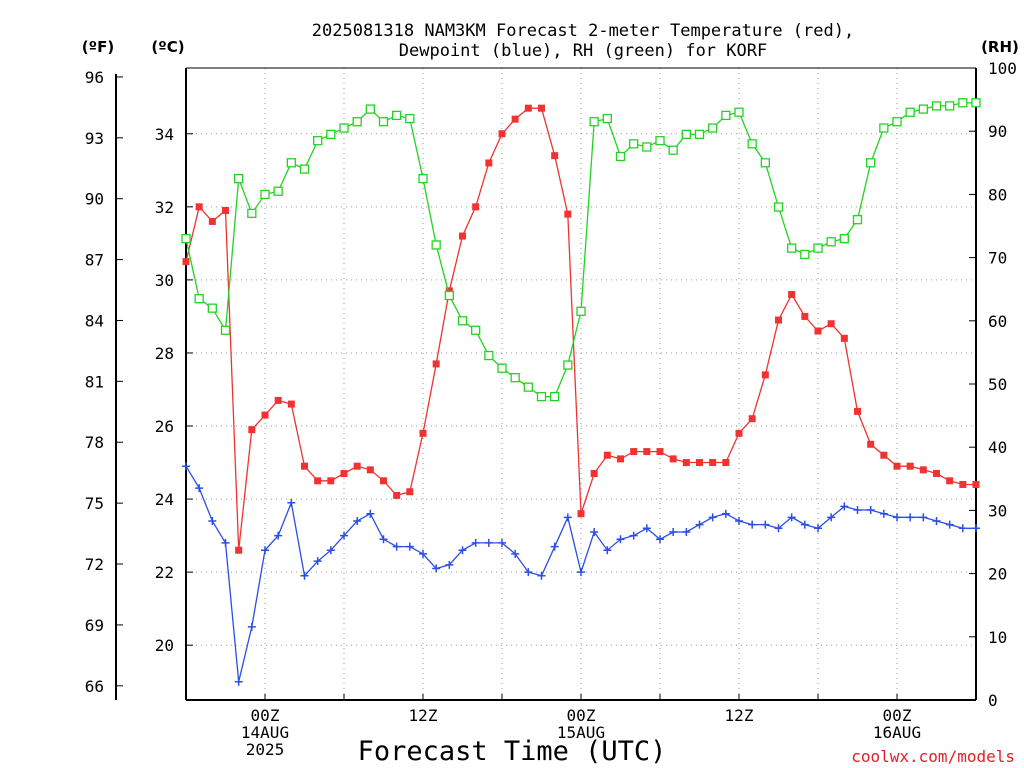 The width and height of the screenshot is (1024, 768). Describe the element at coordinates (997, 384) in the screenshot. I see `rh-tick-label: 50` at that location.